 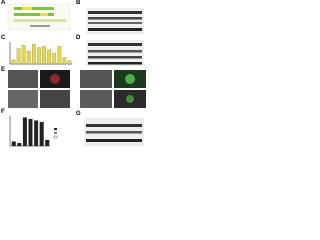 I want to click on gene-diagram, so click(x=39, y=17).